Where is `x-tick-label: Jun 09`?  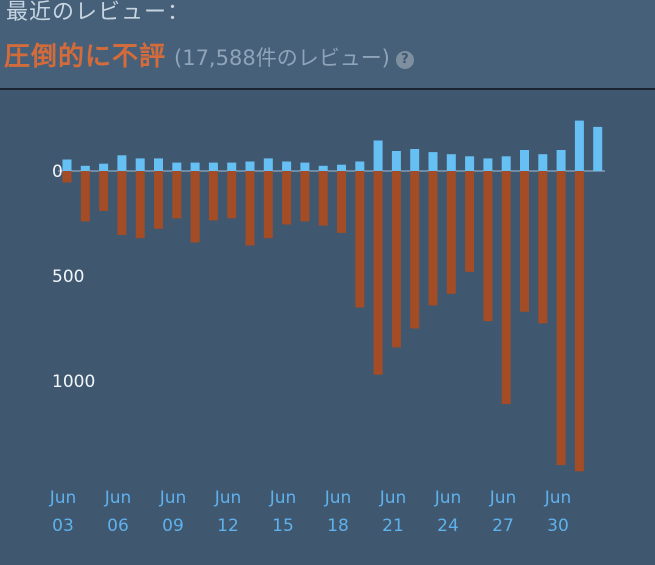 x-tick-label: Jun 09 is located at coordinates (173, 512).